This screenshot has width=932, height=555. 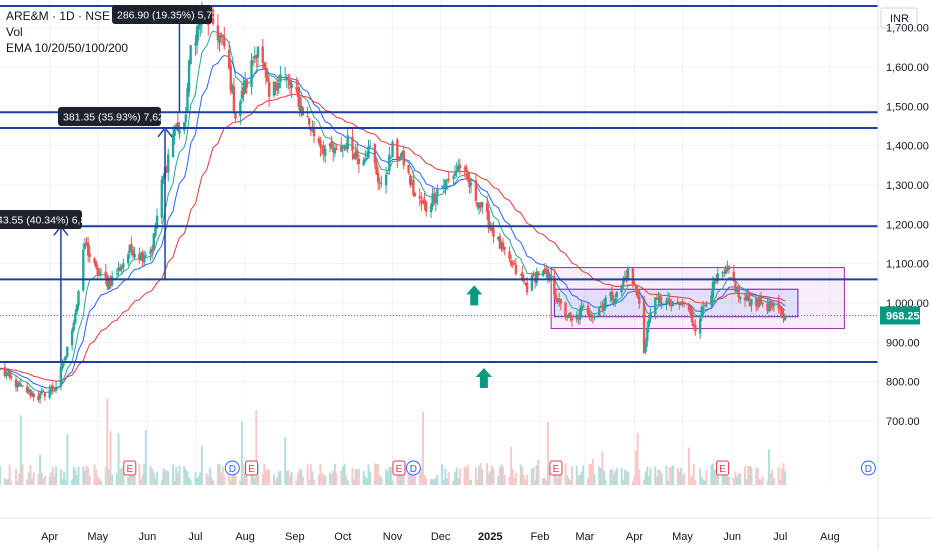 What do you see at coordinates (58, 16) in the screenshot?
I see `symbol-title: ARE&M · 1D · NSE` at bounding box center [58, 16].